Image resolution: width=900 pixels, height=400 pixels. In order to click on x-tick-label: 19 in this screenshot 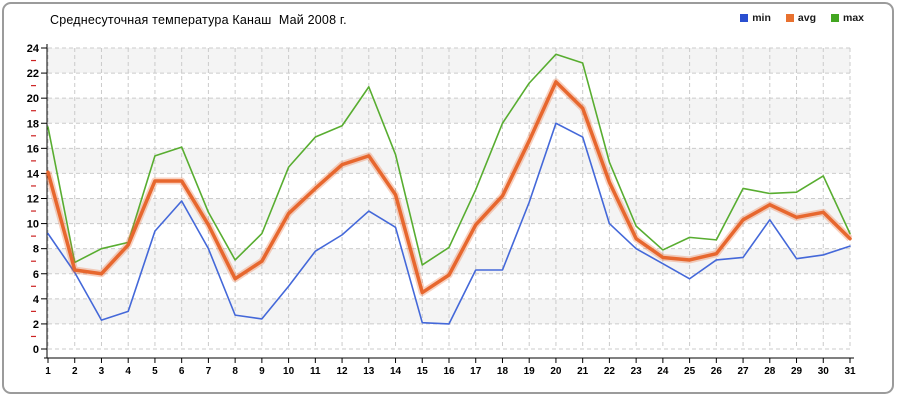, I will do `click(530, 371)`.